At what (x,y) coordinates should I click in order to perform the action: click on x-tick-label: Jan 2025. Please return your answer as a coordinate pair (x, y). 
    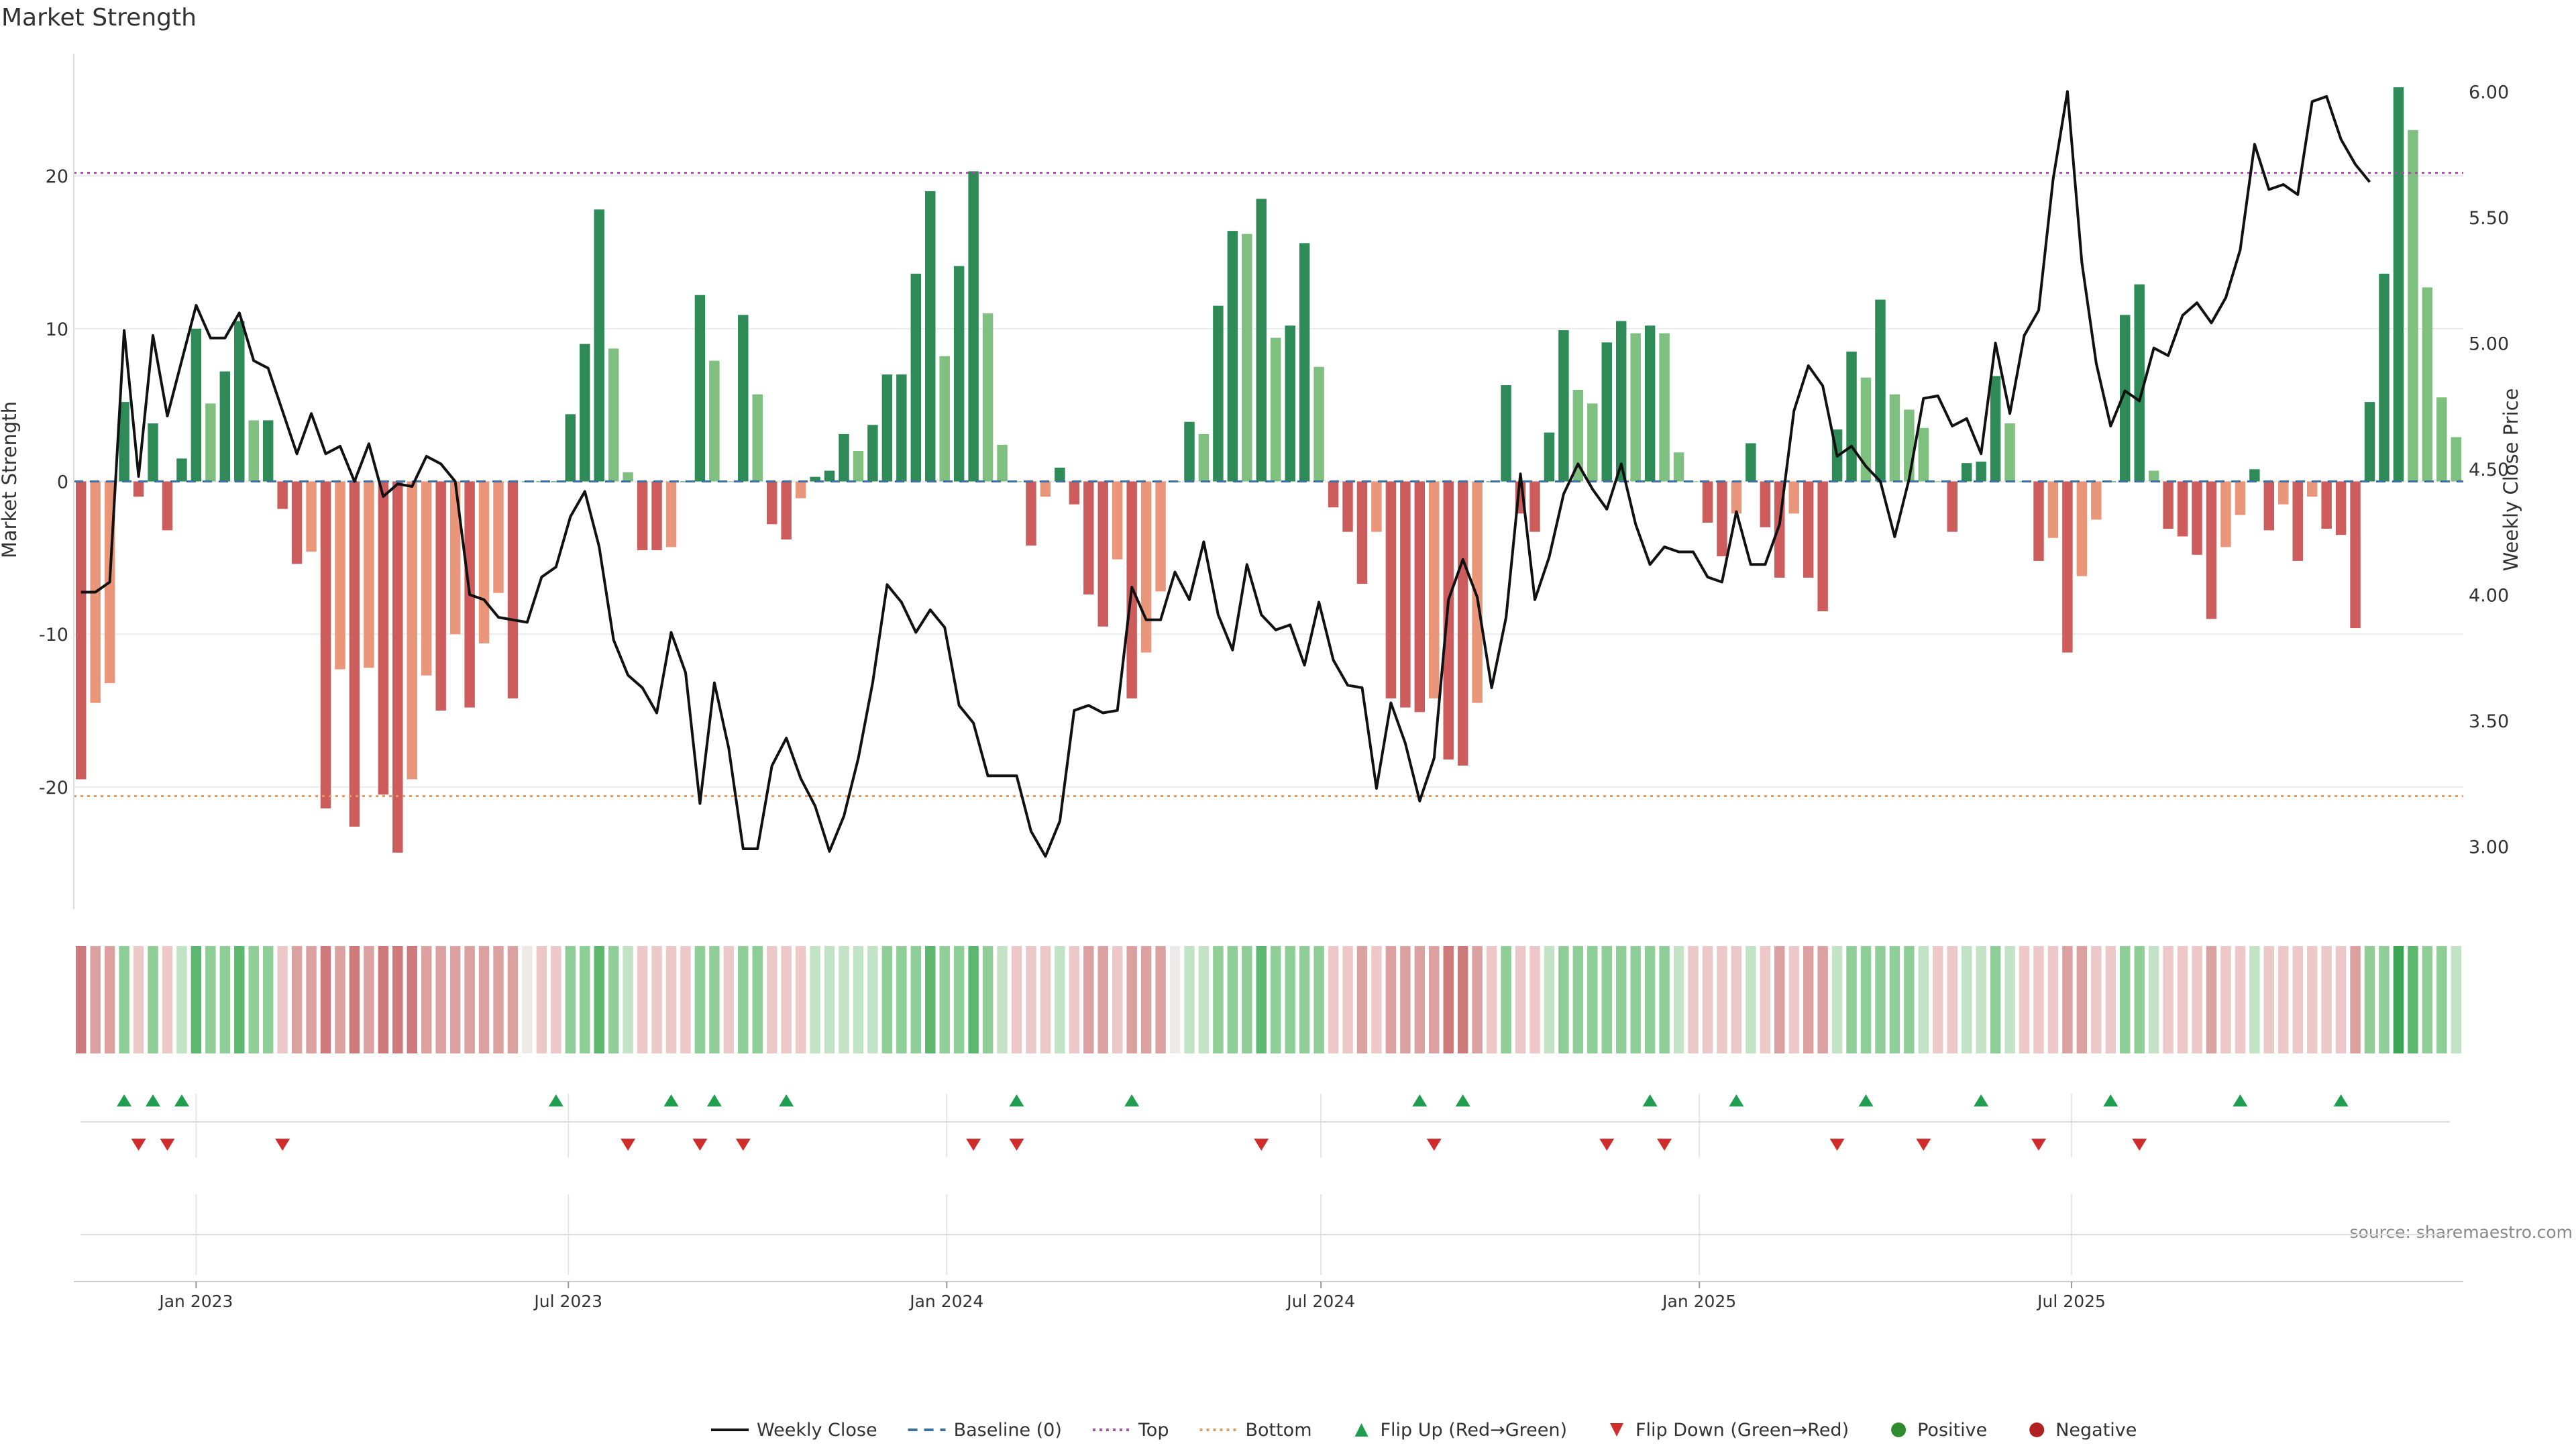
    Looking at the image, I should click on (1698, 1302).